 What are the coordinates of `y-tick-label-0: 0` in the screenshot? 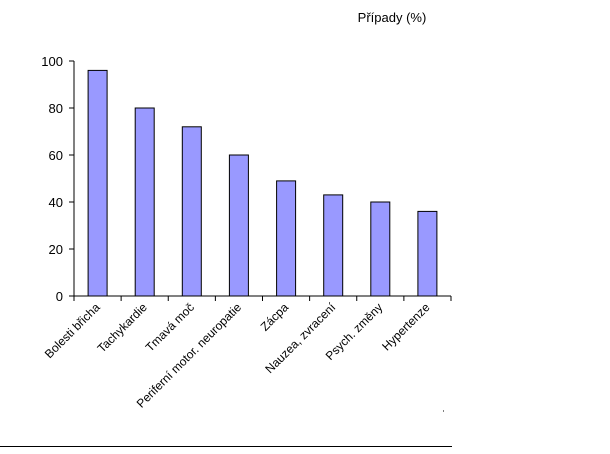 It's located at (59, 296).